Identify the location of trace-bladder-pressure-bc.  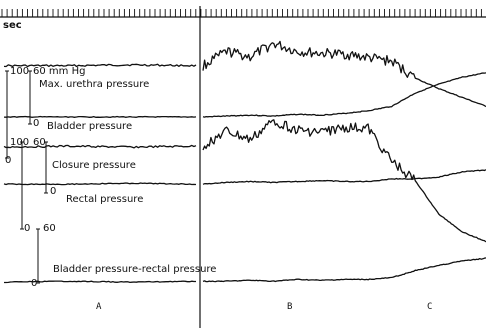
(344, 95).